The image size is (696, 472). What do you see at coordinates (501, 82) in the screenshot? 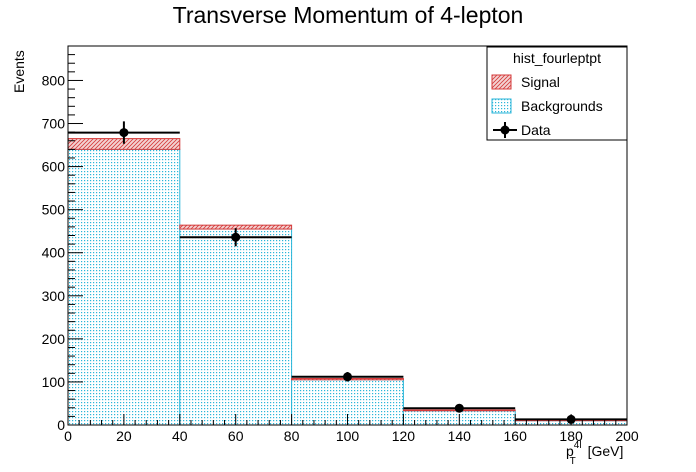
I see `legend-swatch-signal` at bounding box center [501, 82].